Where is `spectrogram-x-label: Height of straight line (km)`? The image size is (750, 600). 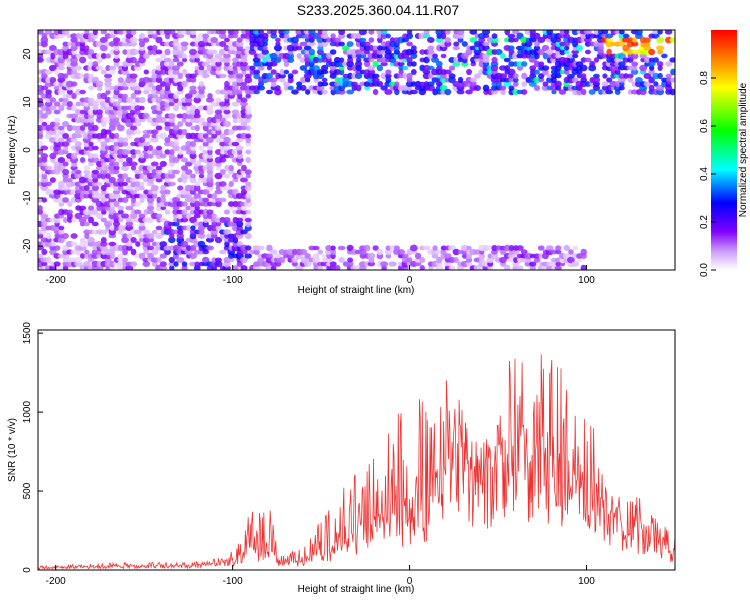
spectrogram-x-label: Height of straight line (km) is located at coordinates (356, 290).